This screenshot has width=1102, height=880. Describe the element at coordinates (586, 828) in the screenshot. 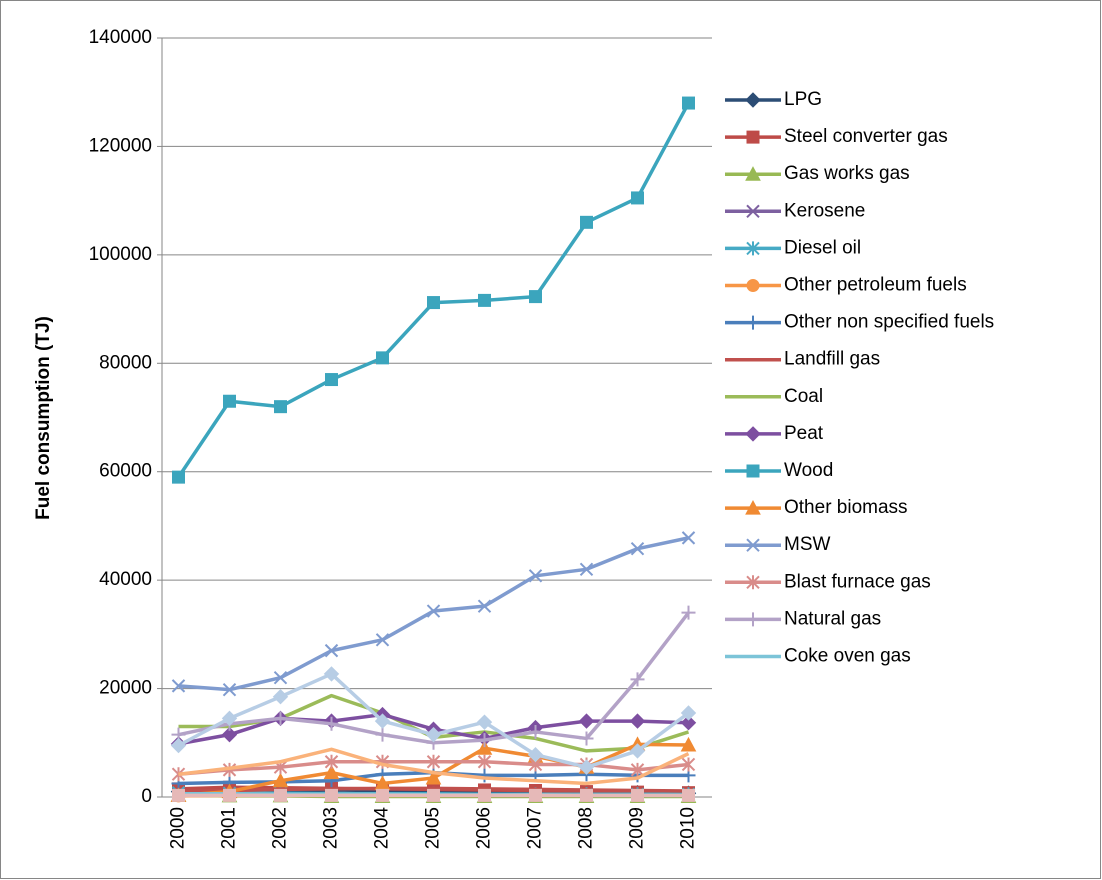

I see `x-tick-label: 2008` at that location.